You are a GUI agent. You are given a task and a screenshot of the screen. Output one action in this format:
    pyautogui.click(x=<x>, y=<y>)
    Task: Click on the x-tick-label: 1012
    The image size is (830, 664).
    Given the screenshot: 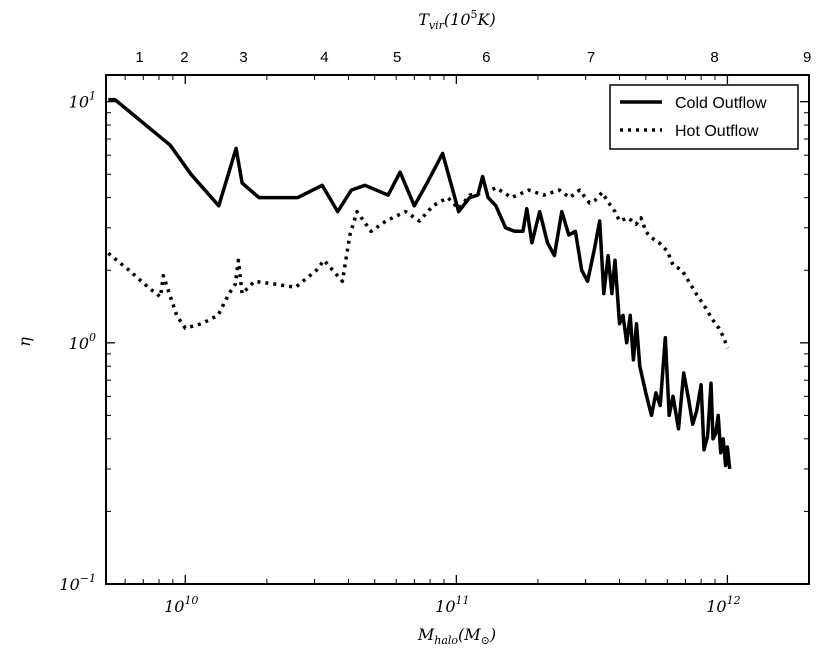 What is the action you would take?
    pyautogui.click(x=723, y=605)
    